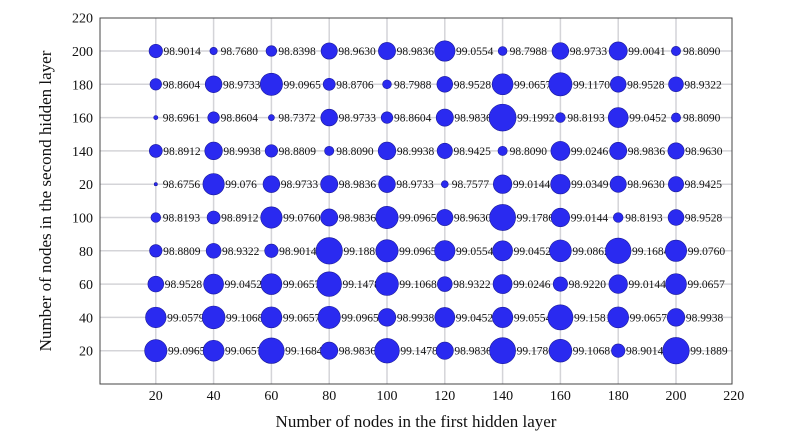 Image resolution: width=802 pixels, height=440 pixels. What do you see at coordinates (245, 318) in the screenshot?
I see `bubble-value-label: 99.1068` at bounding box center [245, 318].